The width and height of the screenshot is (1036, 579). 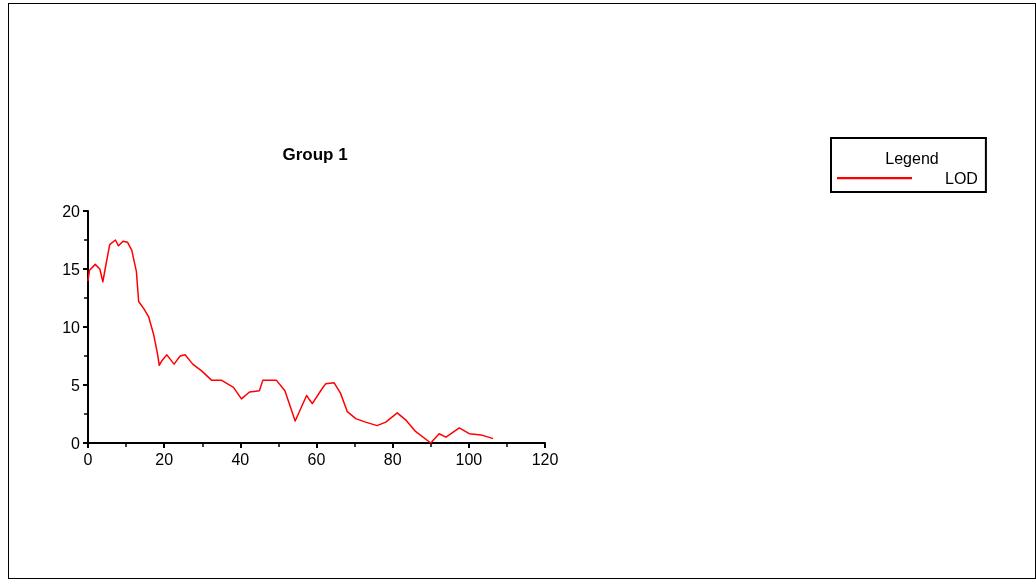 I want to click on x-tick-label: 100, so click(x=469, y=459).